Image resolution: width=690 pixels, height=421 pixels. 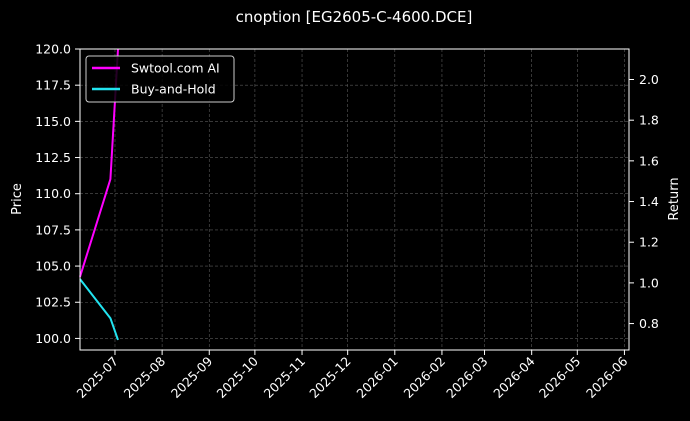 What do you see at coordinates (53, 193) in the screenshot?
I see `y-tick-label: 110.0` at bounding box center [53, 193].